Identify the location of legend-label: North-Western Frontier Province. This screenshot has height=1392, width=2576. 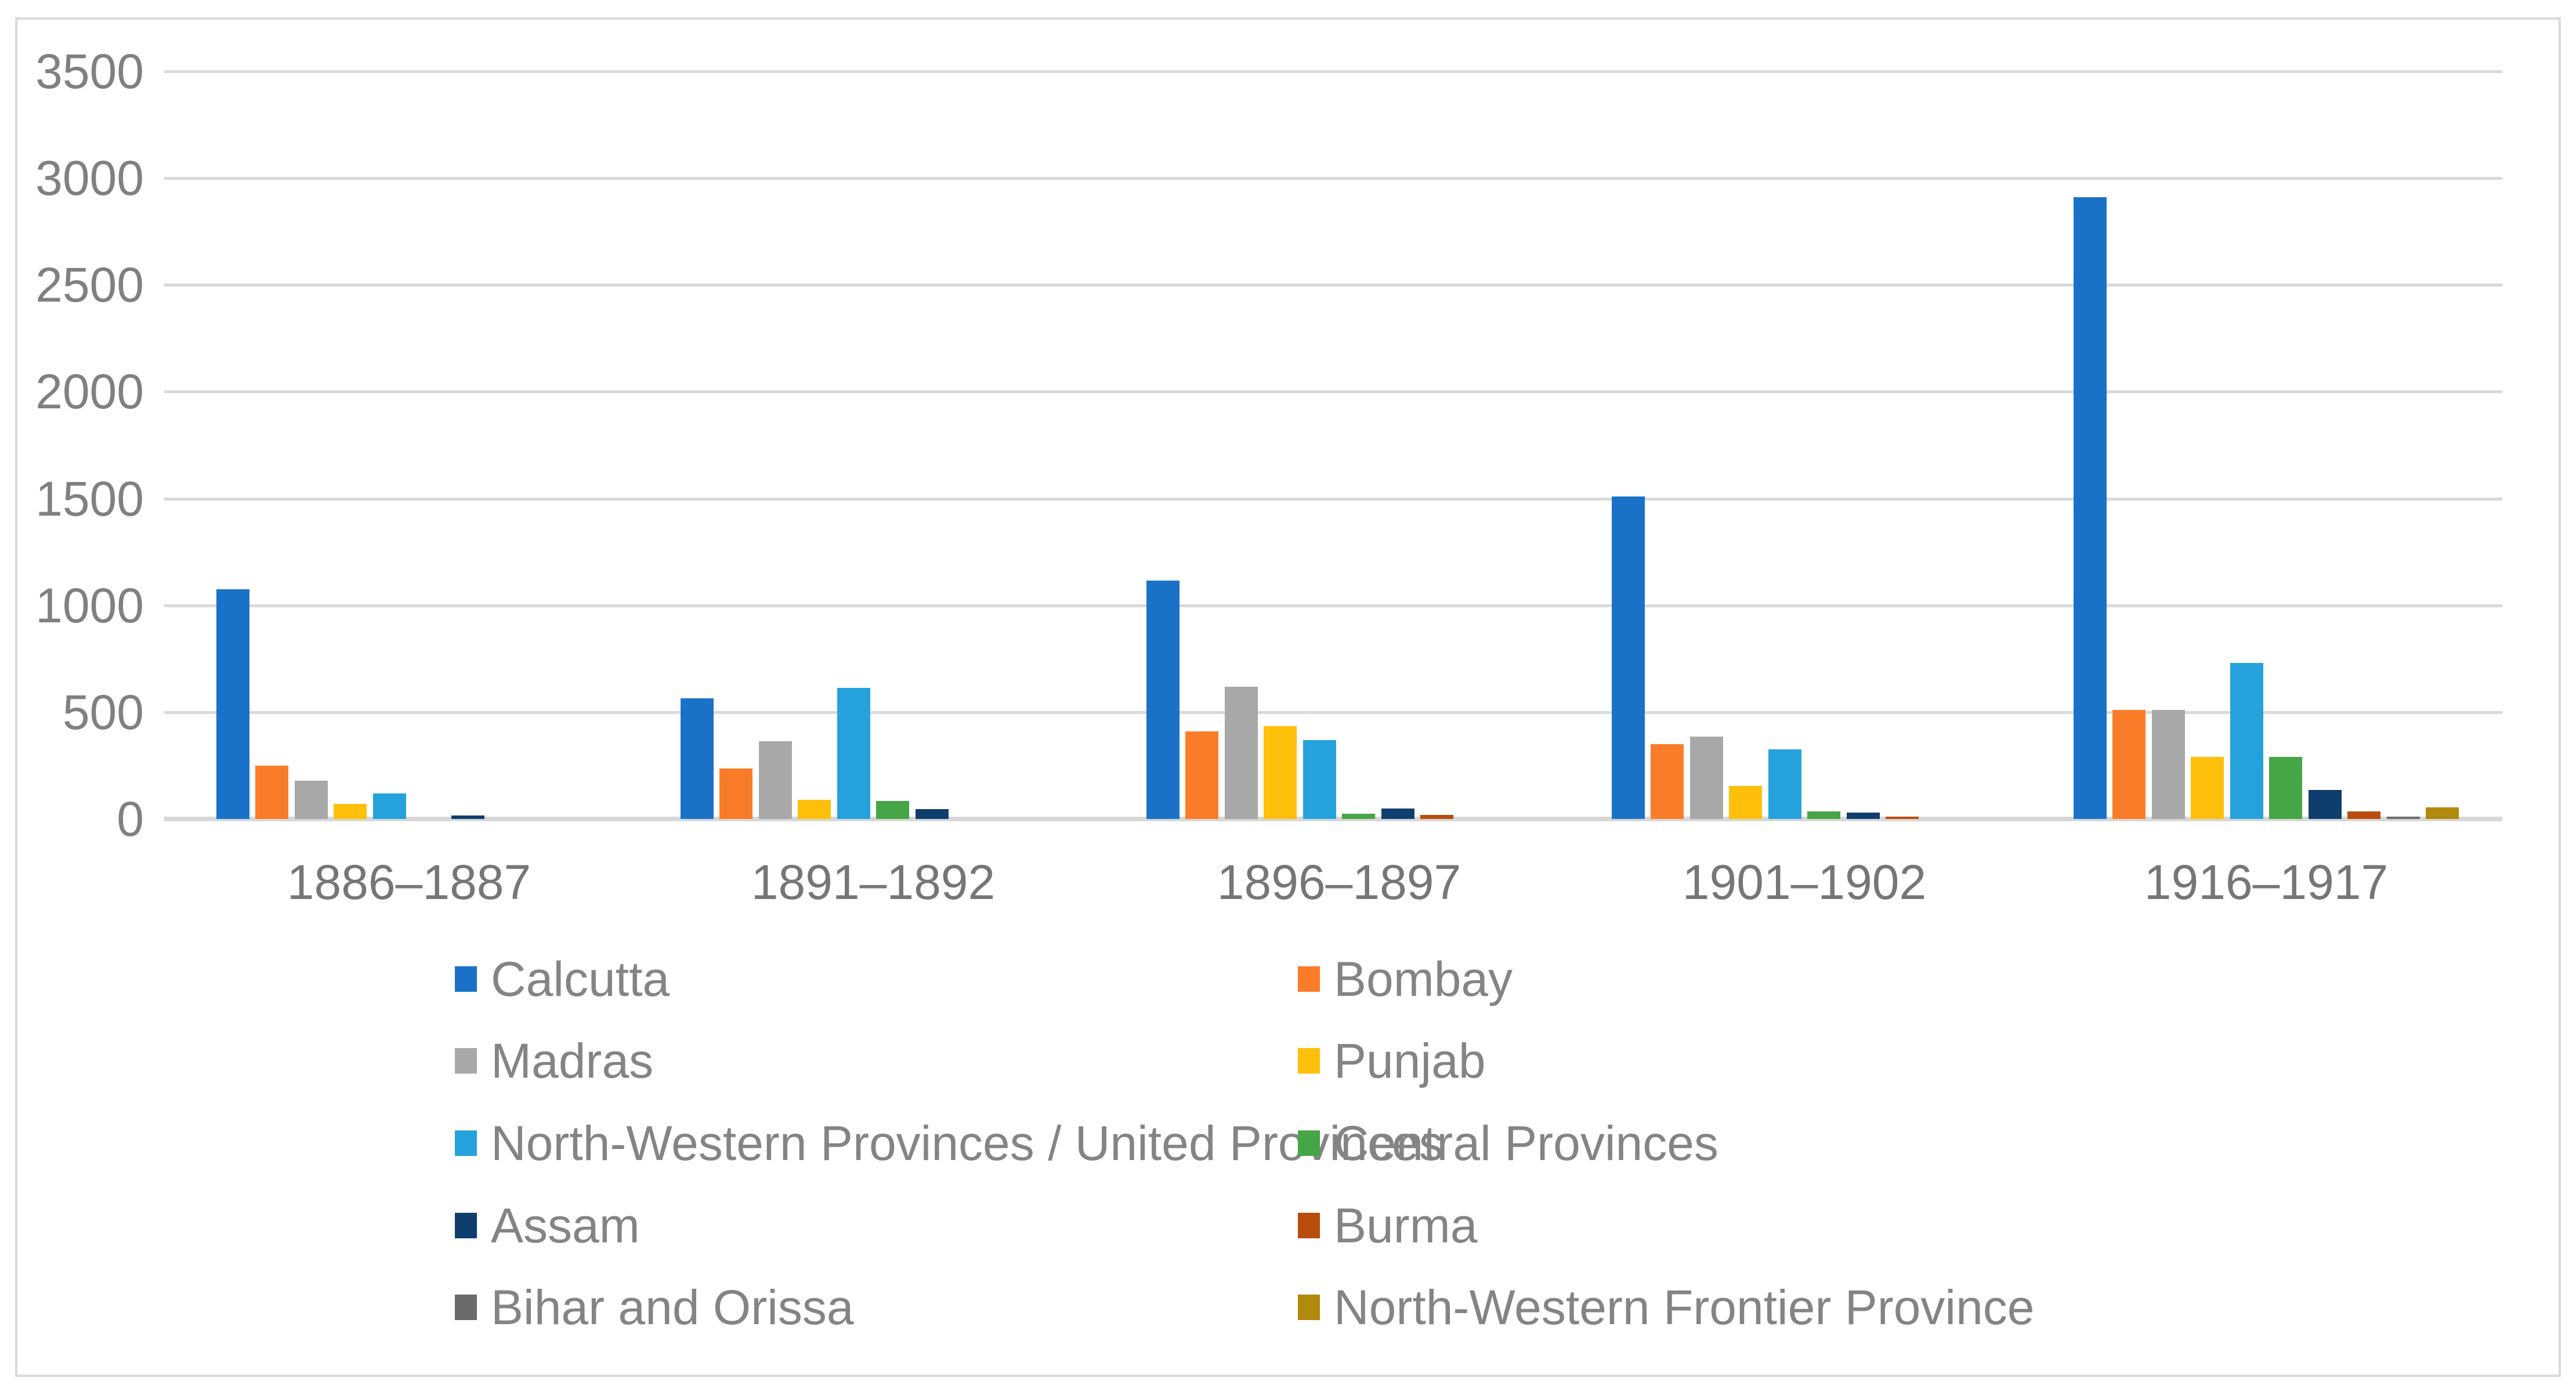
(1684, 1307).